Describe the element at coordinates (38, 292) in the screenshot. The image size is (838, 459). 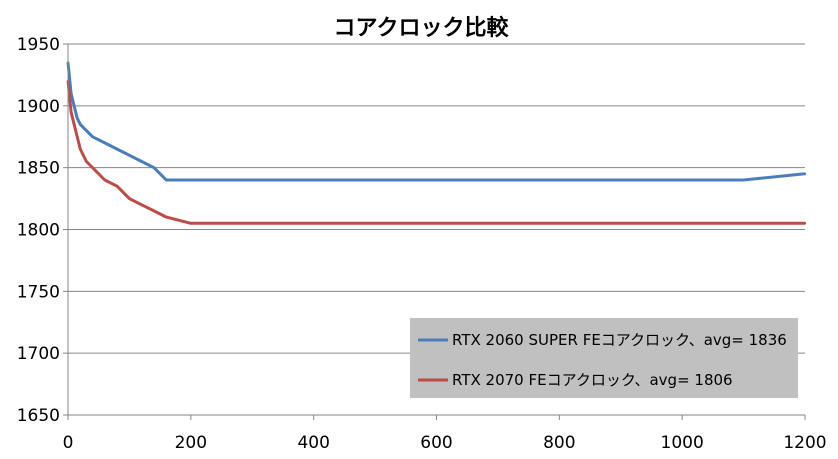
I see `y-tick-label-2: 1750` at that location.